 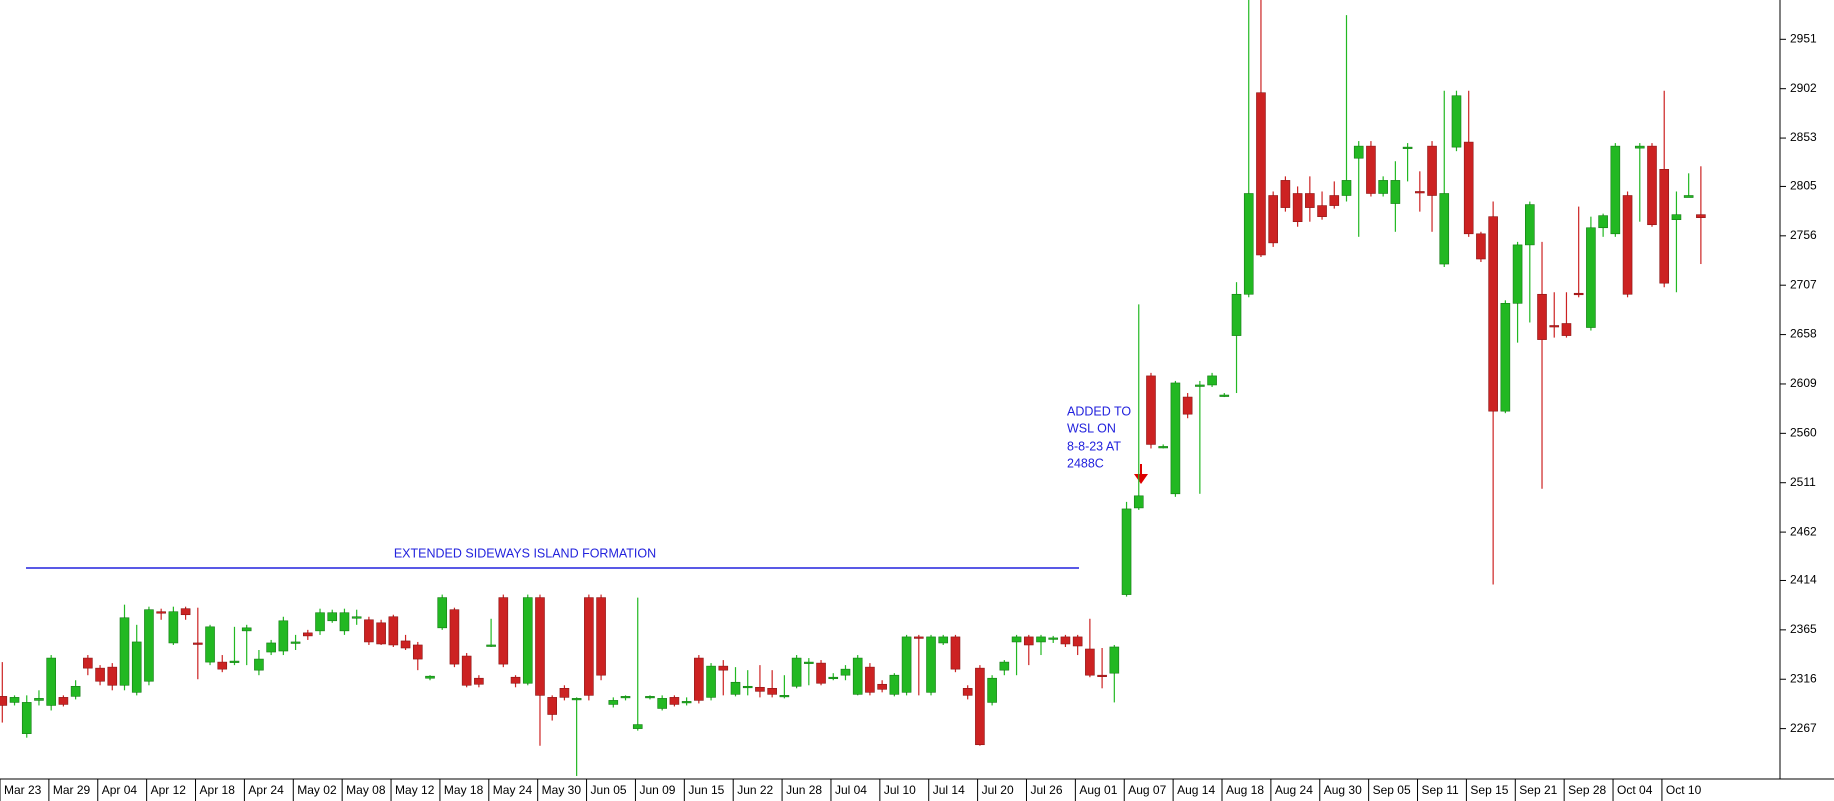 What do you see at coordinates (415, 790) in the screenshot?
I see `x-tick-label: May 12` at bounding box center [415, 790].